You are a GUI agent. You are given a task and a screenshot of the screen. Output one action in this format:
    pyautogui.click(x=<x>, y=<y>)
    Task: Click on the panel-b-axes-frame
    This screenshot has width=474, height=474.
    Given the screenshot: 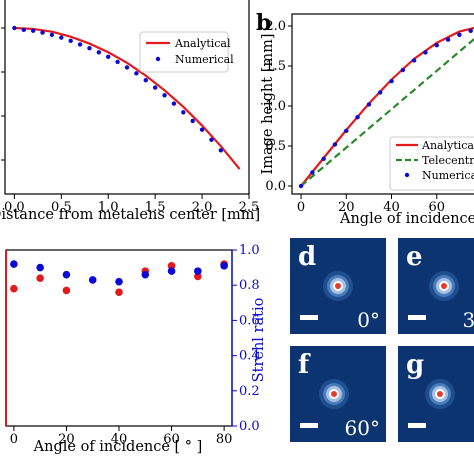 What is the action you would take?
    pyautogui.click(x=382, y=104)
    